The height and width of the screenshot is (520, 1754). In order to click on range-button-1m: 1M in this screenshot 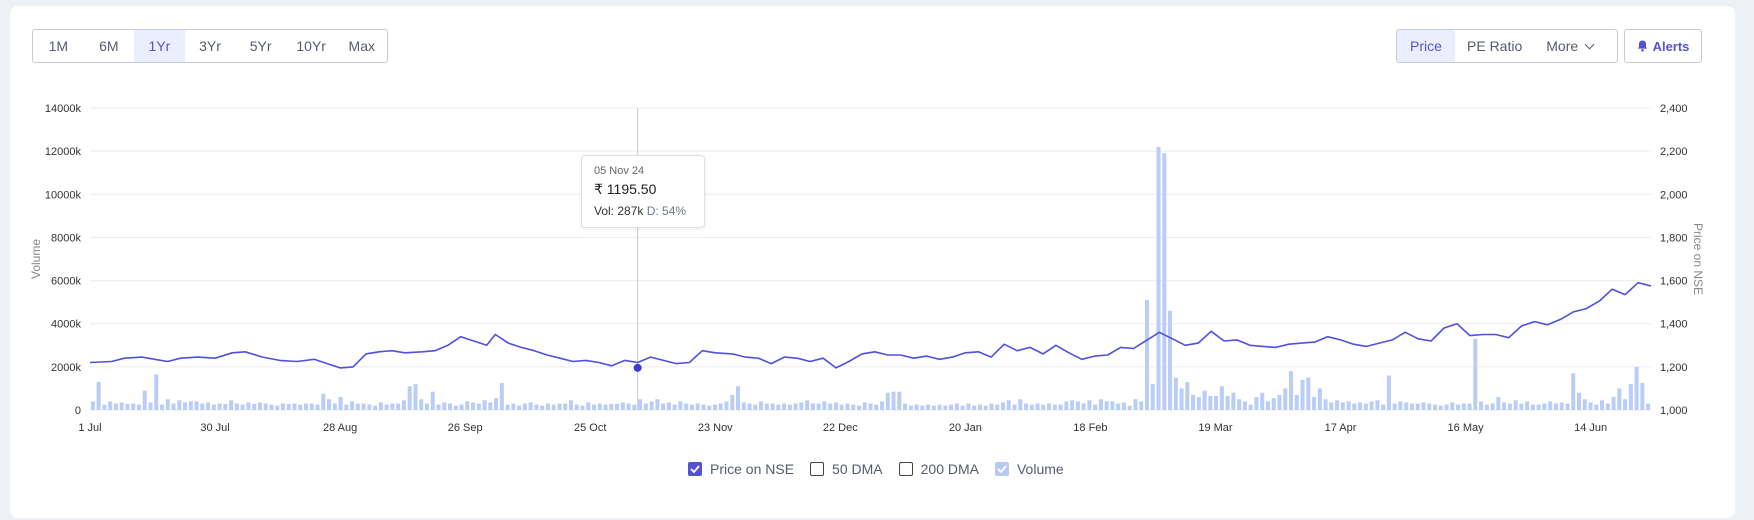, I will do `click(58, 46)`.